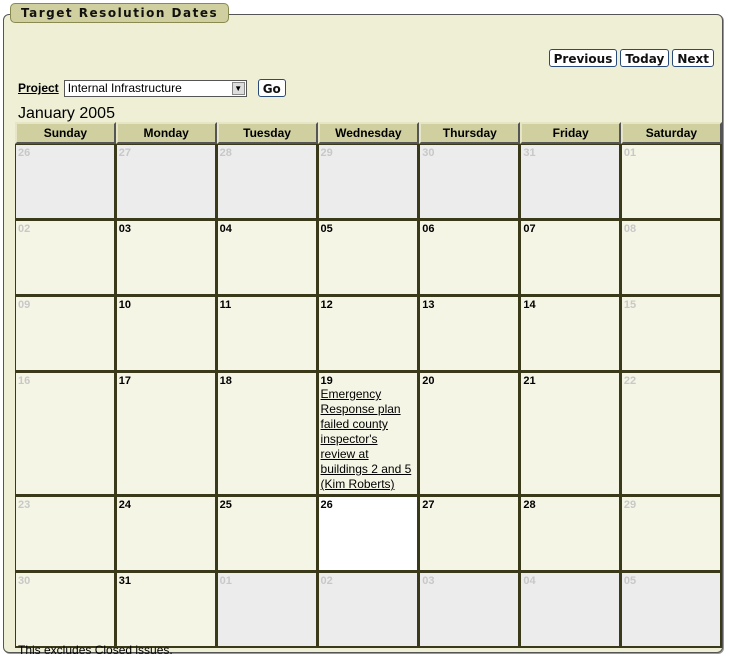 This screenshot has width=730, height=657. I want to click on day-cell: 24, so click(166, 534).